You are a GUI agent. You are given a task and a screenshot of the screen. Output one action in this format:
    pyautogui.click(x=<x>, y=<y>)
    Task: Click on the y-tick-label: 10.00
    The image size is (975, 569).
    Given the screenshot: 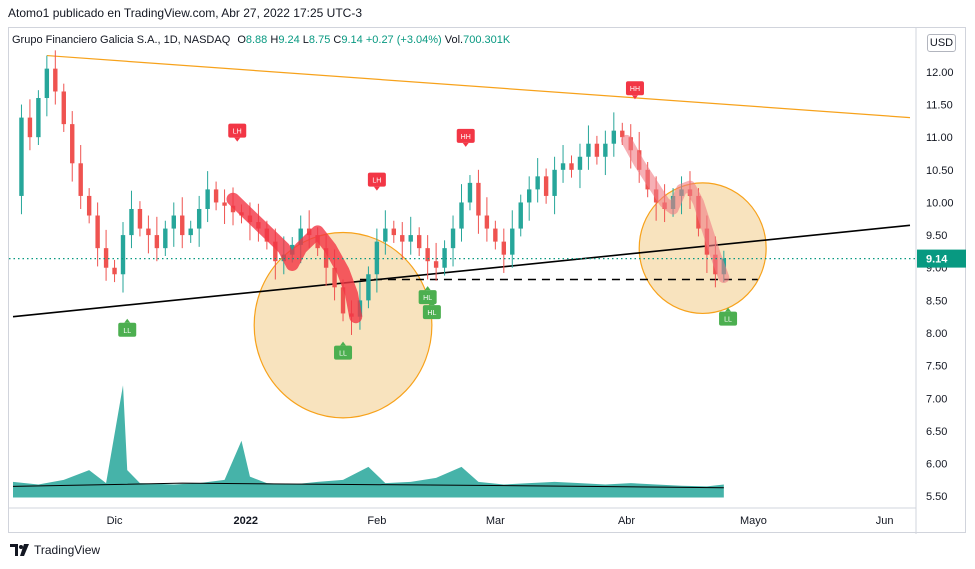 What is the action you would take?
    pyautogui.click(x=940, y=203)
    